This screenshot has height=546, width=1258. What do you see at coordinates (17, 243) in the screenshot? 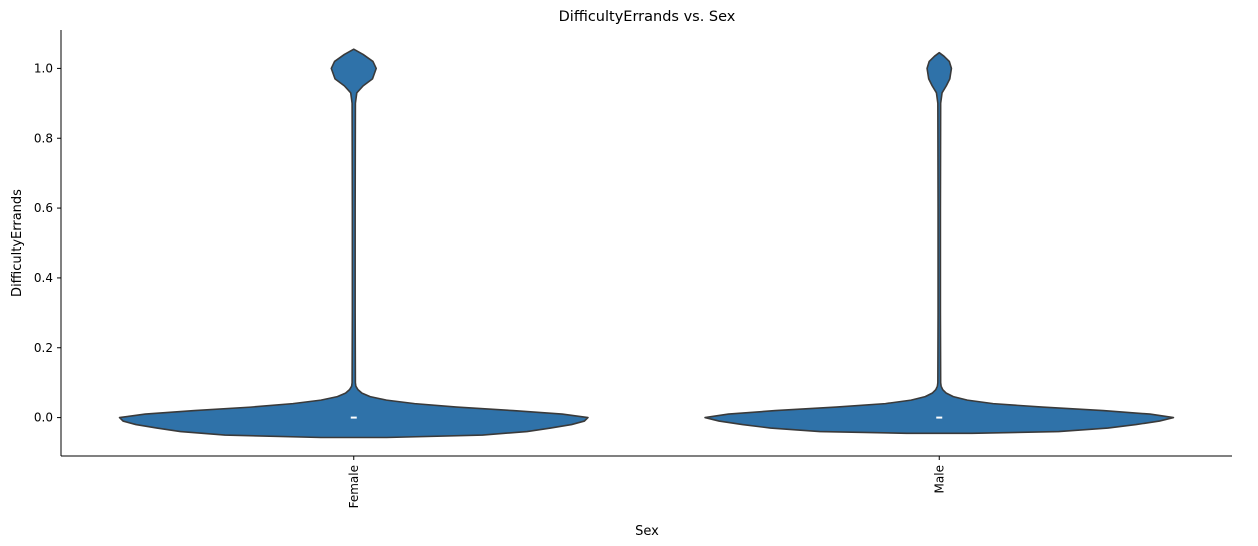
I see `y-axis-label: DifficultyErrands` at bounding box center [17, 243].